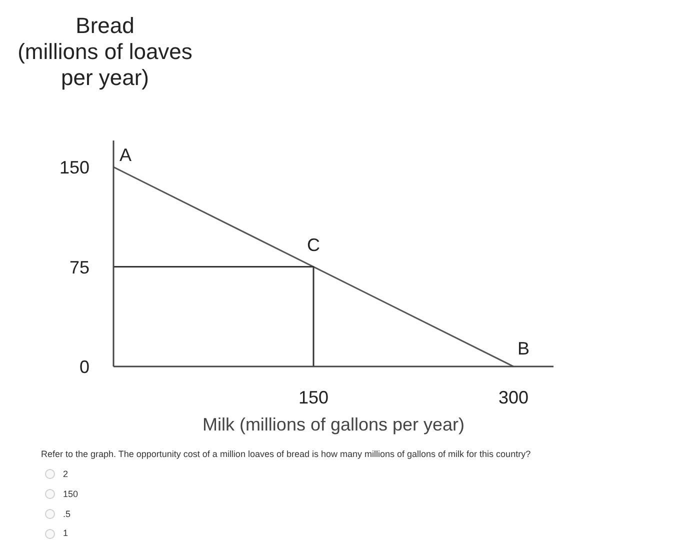 The image size is (700, 552). Describe the element at coordinates (333, 424) in the screenshot. I see `x-axis-title: Milk (millions of gallons per year)` at that location.